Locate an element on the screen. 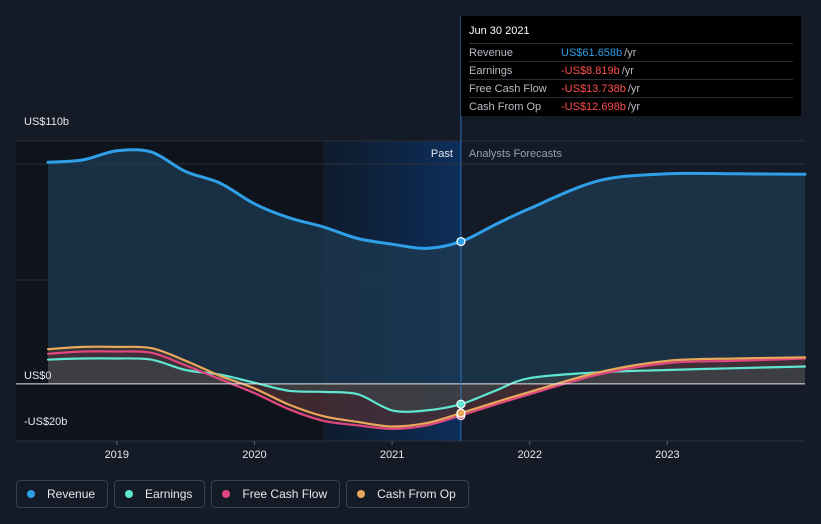 The image size is (821, 524). y-axis-labels: US$110b US$0 -US$20b is located at coordinates (46, 272).